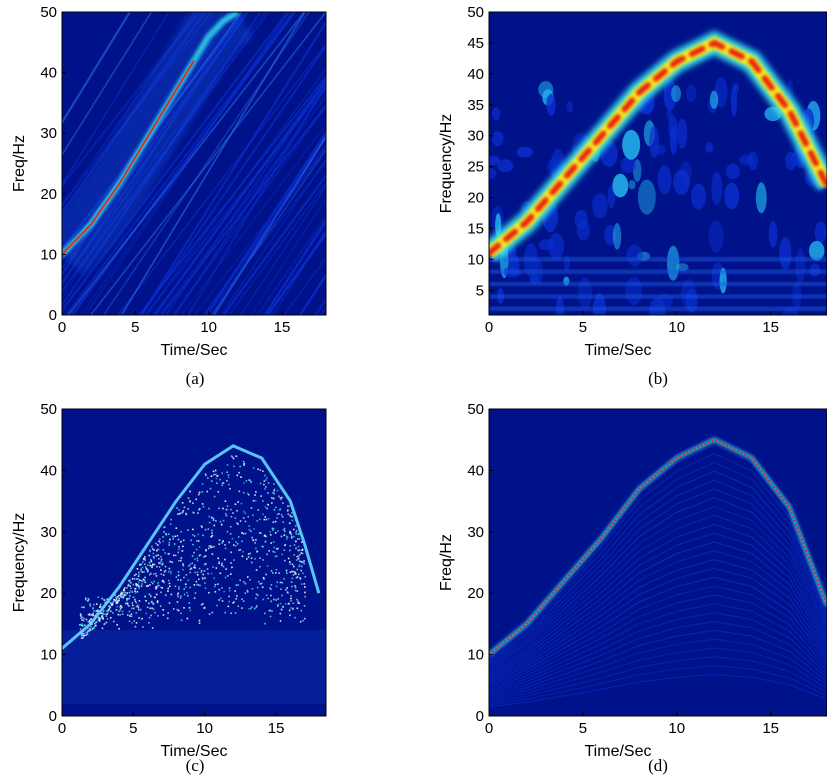  I want to click on panel-a-x-axis-label: Time/Sec, so click(194, 350).